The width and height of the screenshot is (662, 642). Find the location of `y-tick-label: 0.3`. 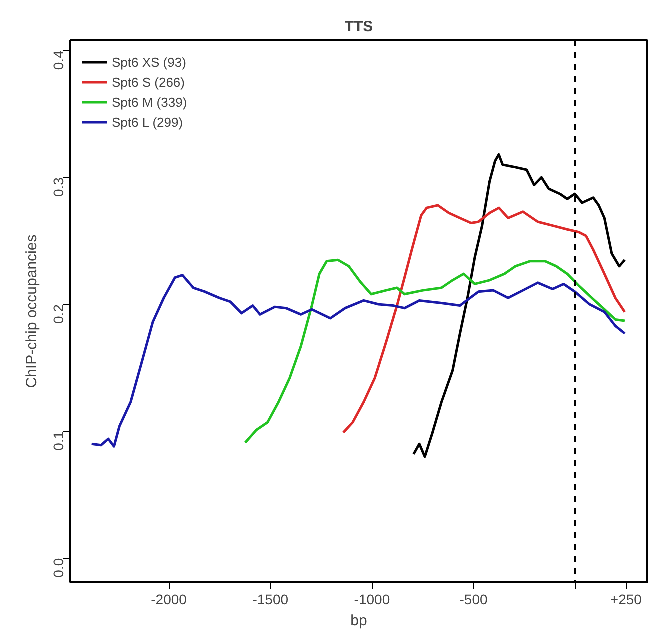

y-tick-label: 0.3 is located at coordinates (58, 187).